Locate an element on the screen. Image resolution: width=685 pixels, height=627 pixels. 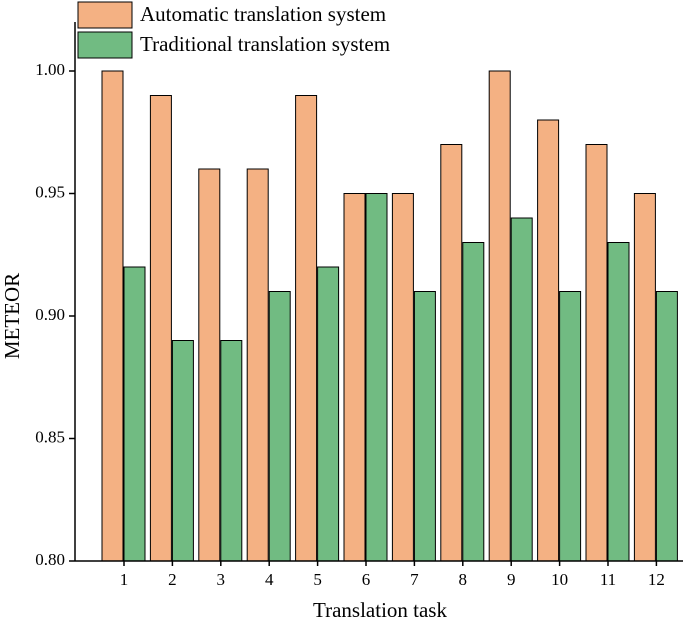
x-tick-label: 10 is located at coordinates (559, 579).